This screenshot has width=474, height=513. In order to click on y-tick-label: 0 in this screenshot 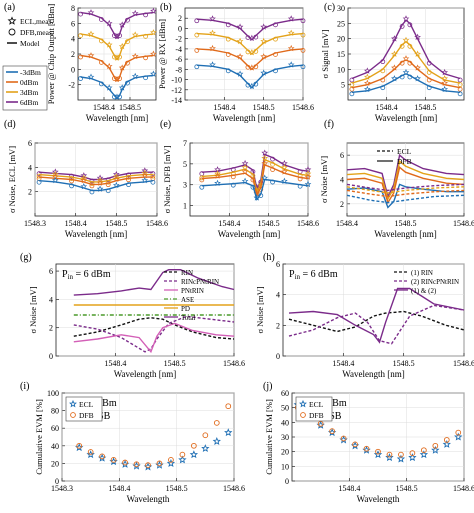, I will do `click(51, 356)`.